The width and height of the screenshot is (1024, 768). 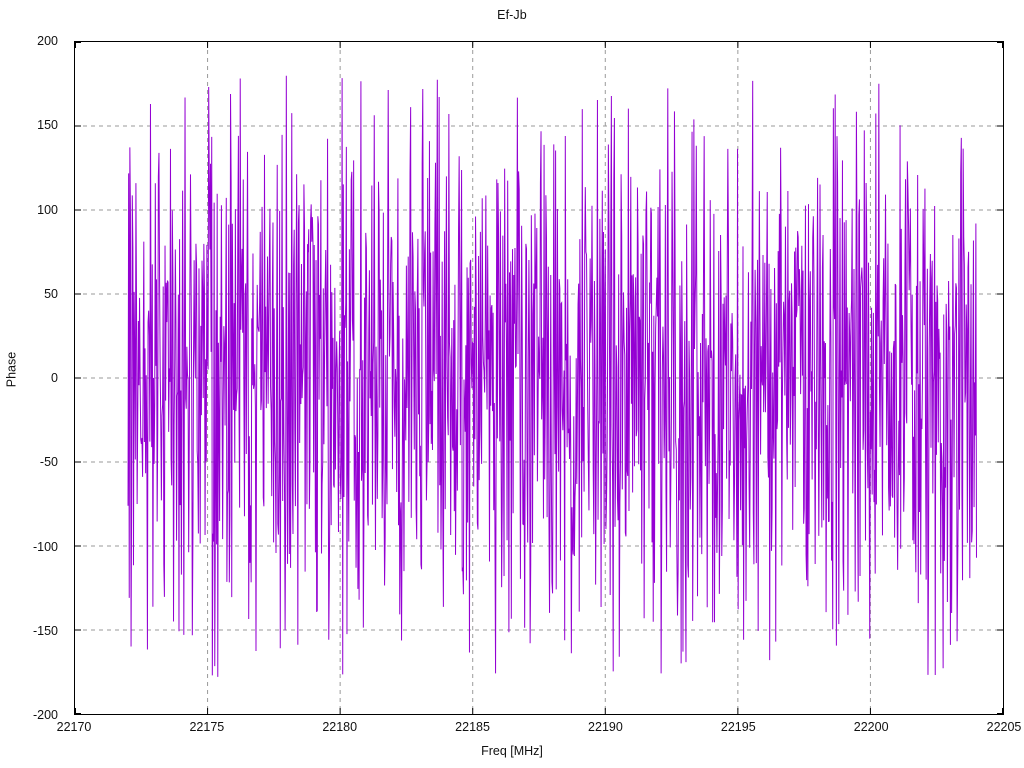 I want to click on x-tick-label: 22195, so click(x=738, y=727).